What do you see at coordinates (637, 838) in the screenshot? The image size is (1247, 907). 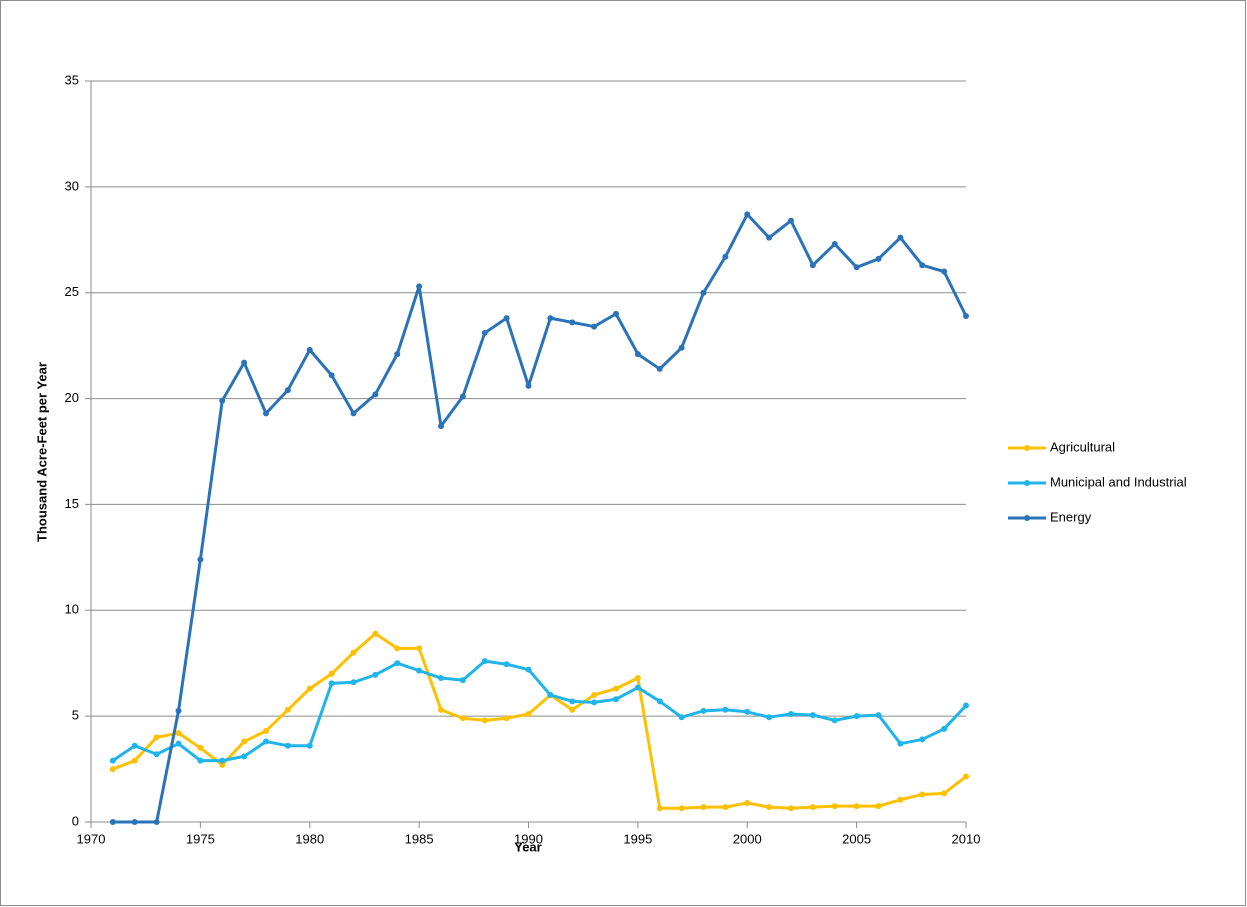 I see `x-tick-label: 1995` at bounding box center [637, 838].